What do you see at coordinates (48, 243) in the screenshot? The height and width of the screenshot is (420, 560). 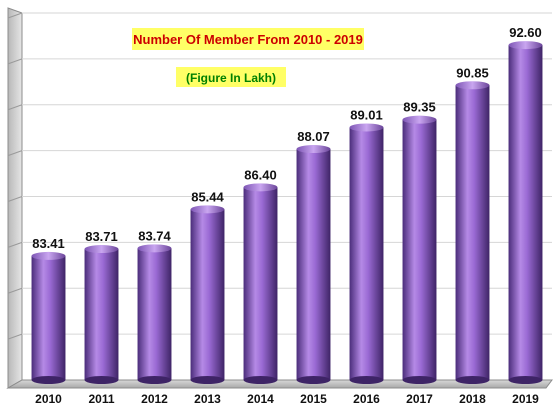 I see `bar-value-label: 83.41` at bounding box center [48, 243].